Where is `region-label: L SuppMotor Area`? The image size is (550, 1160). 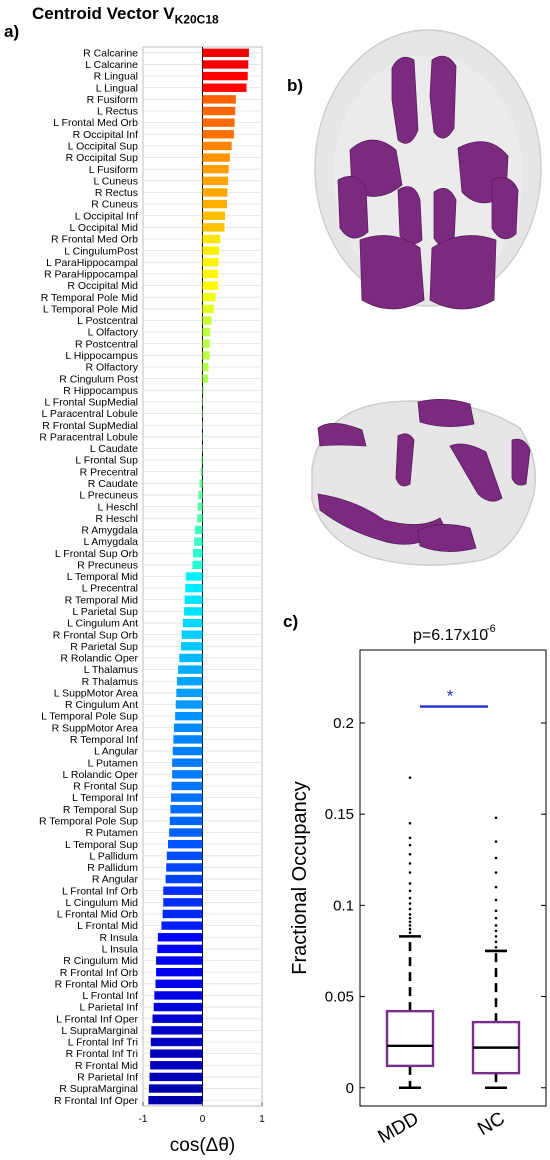
region-label: L SuppMotor Area is located at coordinates (96, 693).